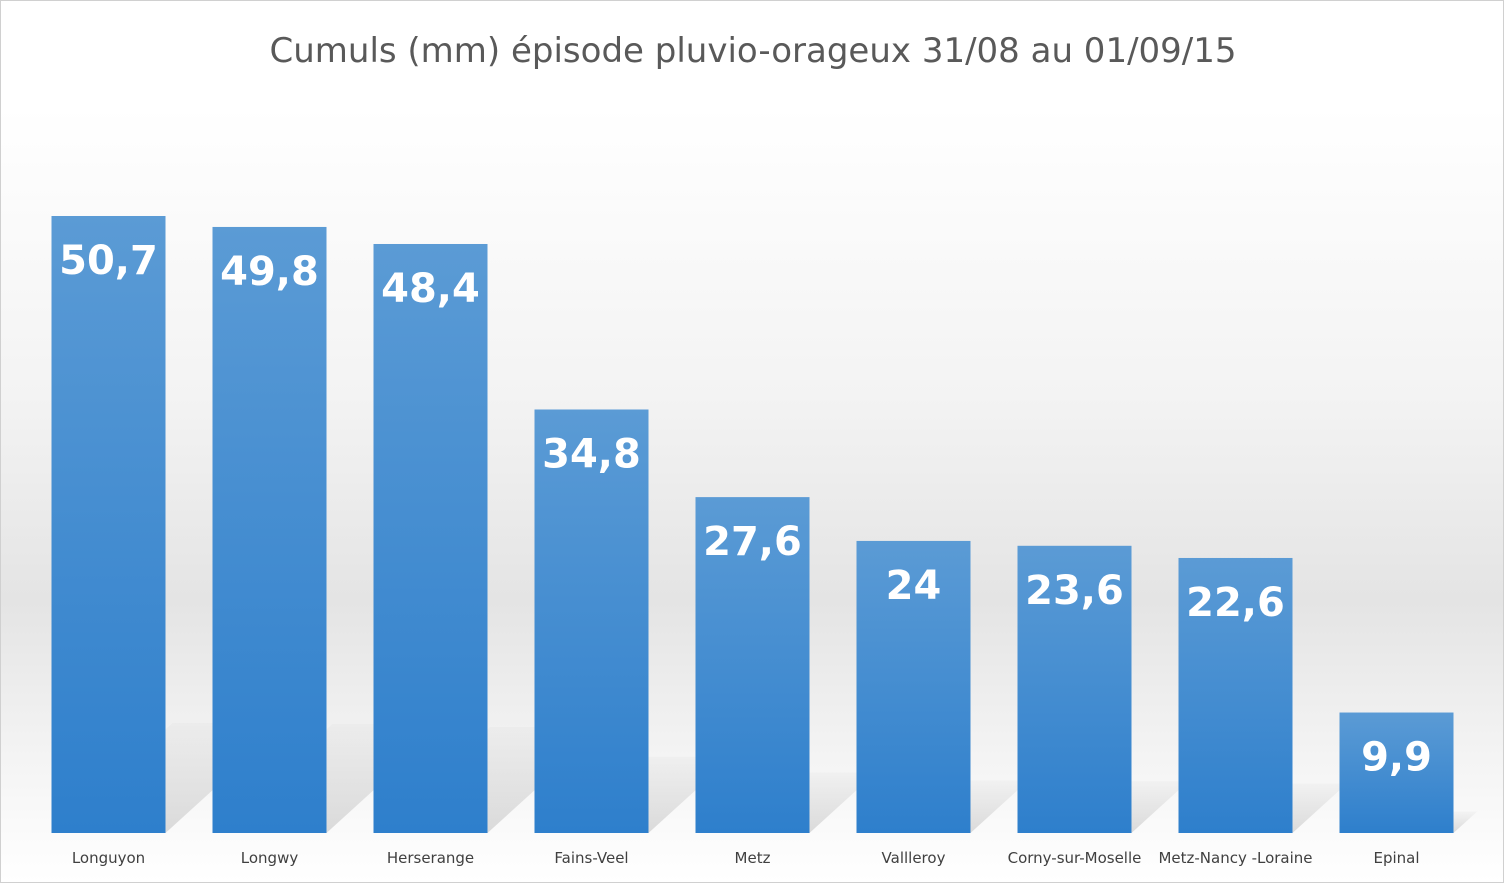  I want to click on bar-epinal, so click(1396, 772).